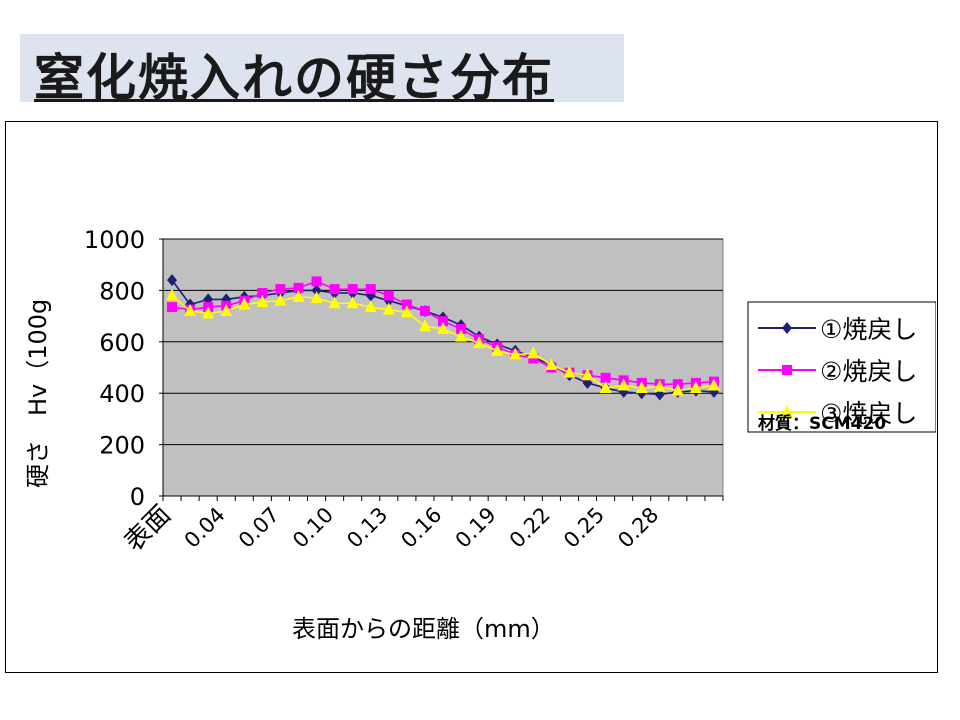 The width and height of the screenshot is (960, 720). What do you see at coordinates (313, 528) in the screenshot?
I see `x-tick-label: 0.10` at bounding box center [313, 528].